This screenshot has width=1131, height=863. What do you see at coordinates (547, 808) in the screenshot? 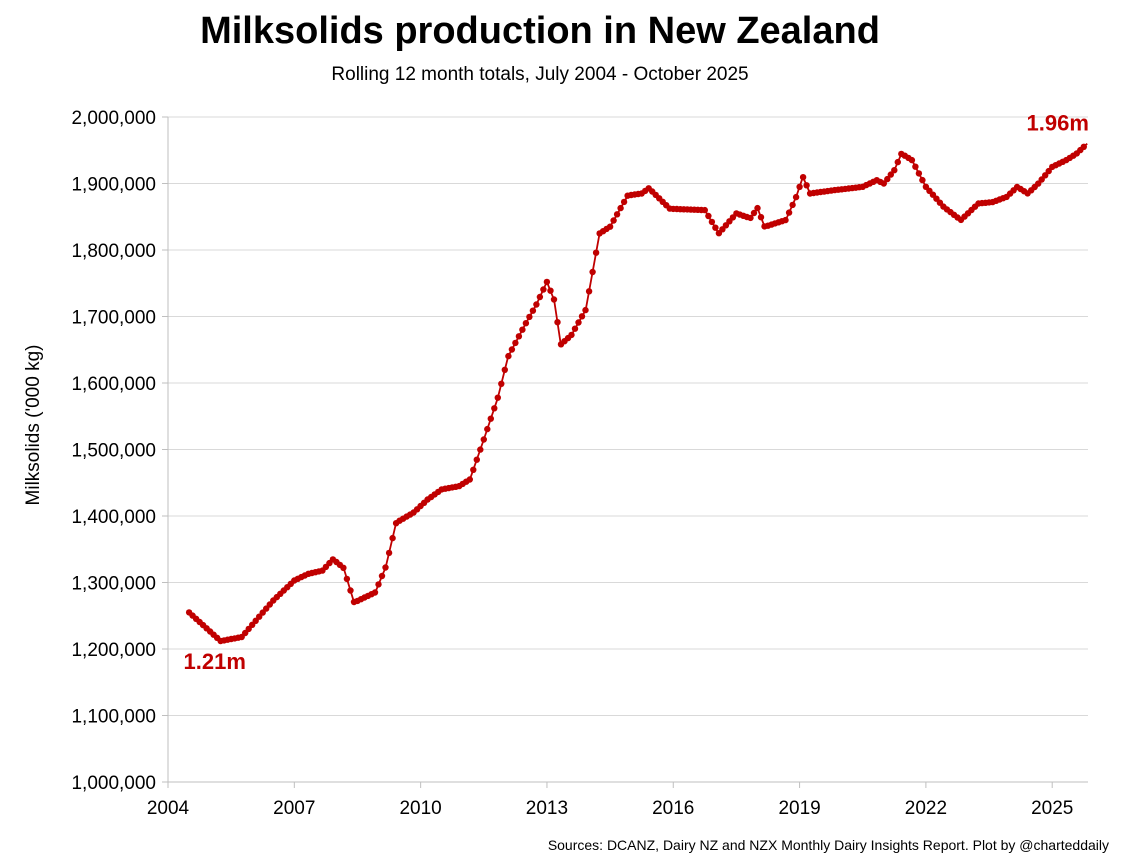
I see `x-tick-label: 2013` at bounding box center [547, 808].